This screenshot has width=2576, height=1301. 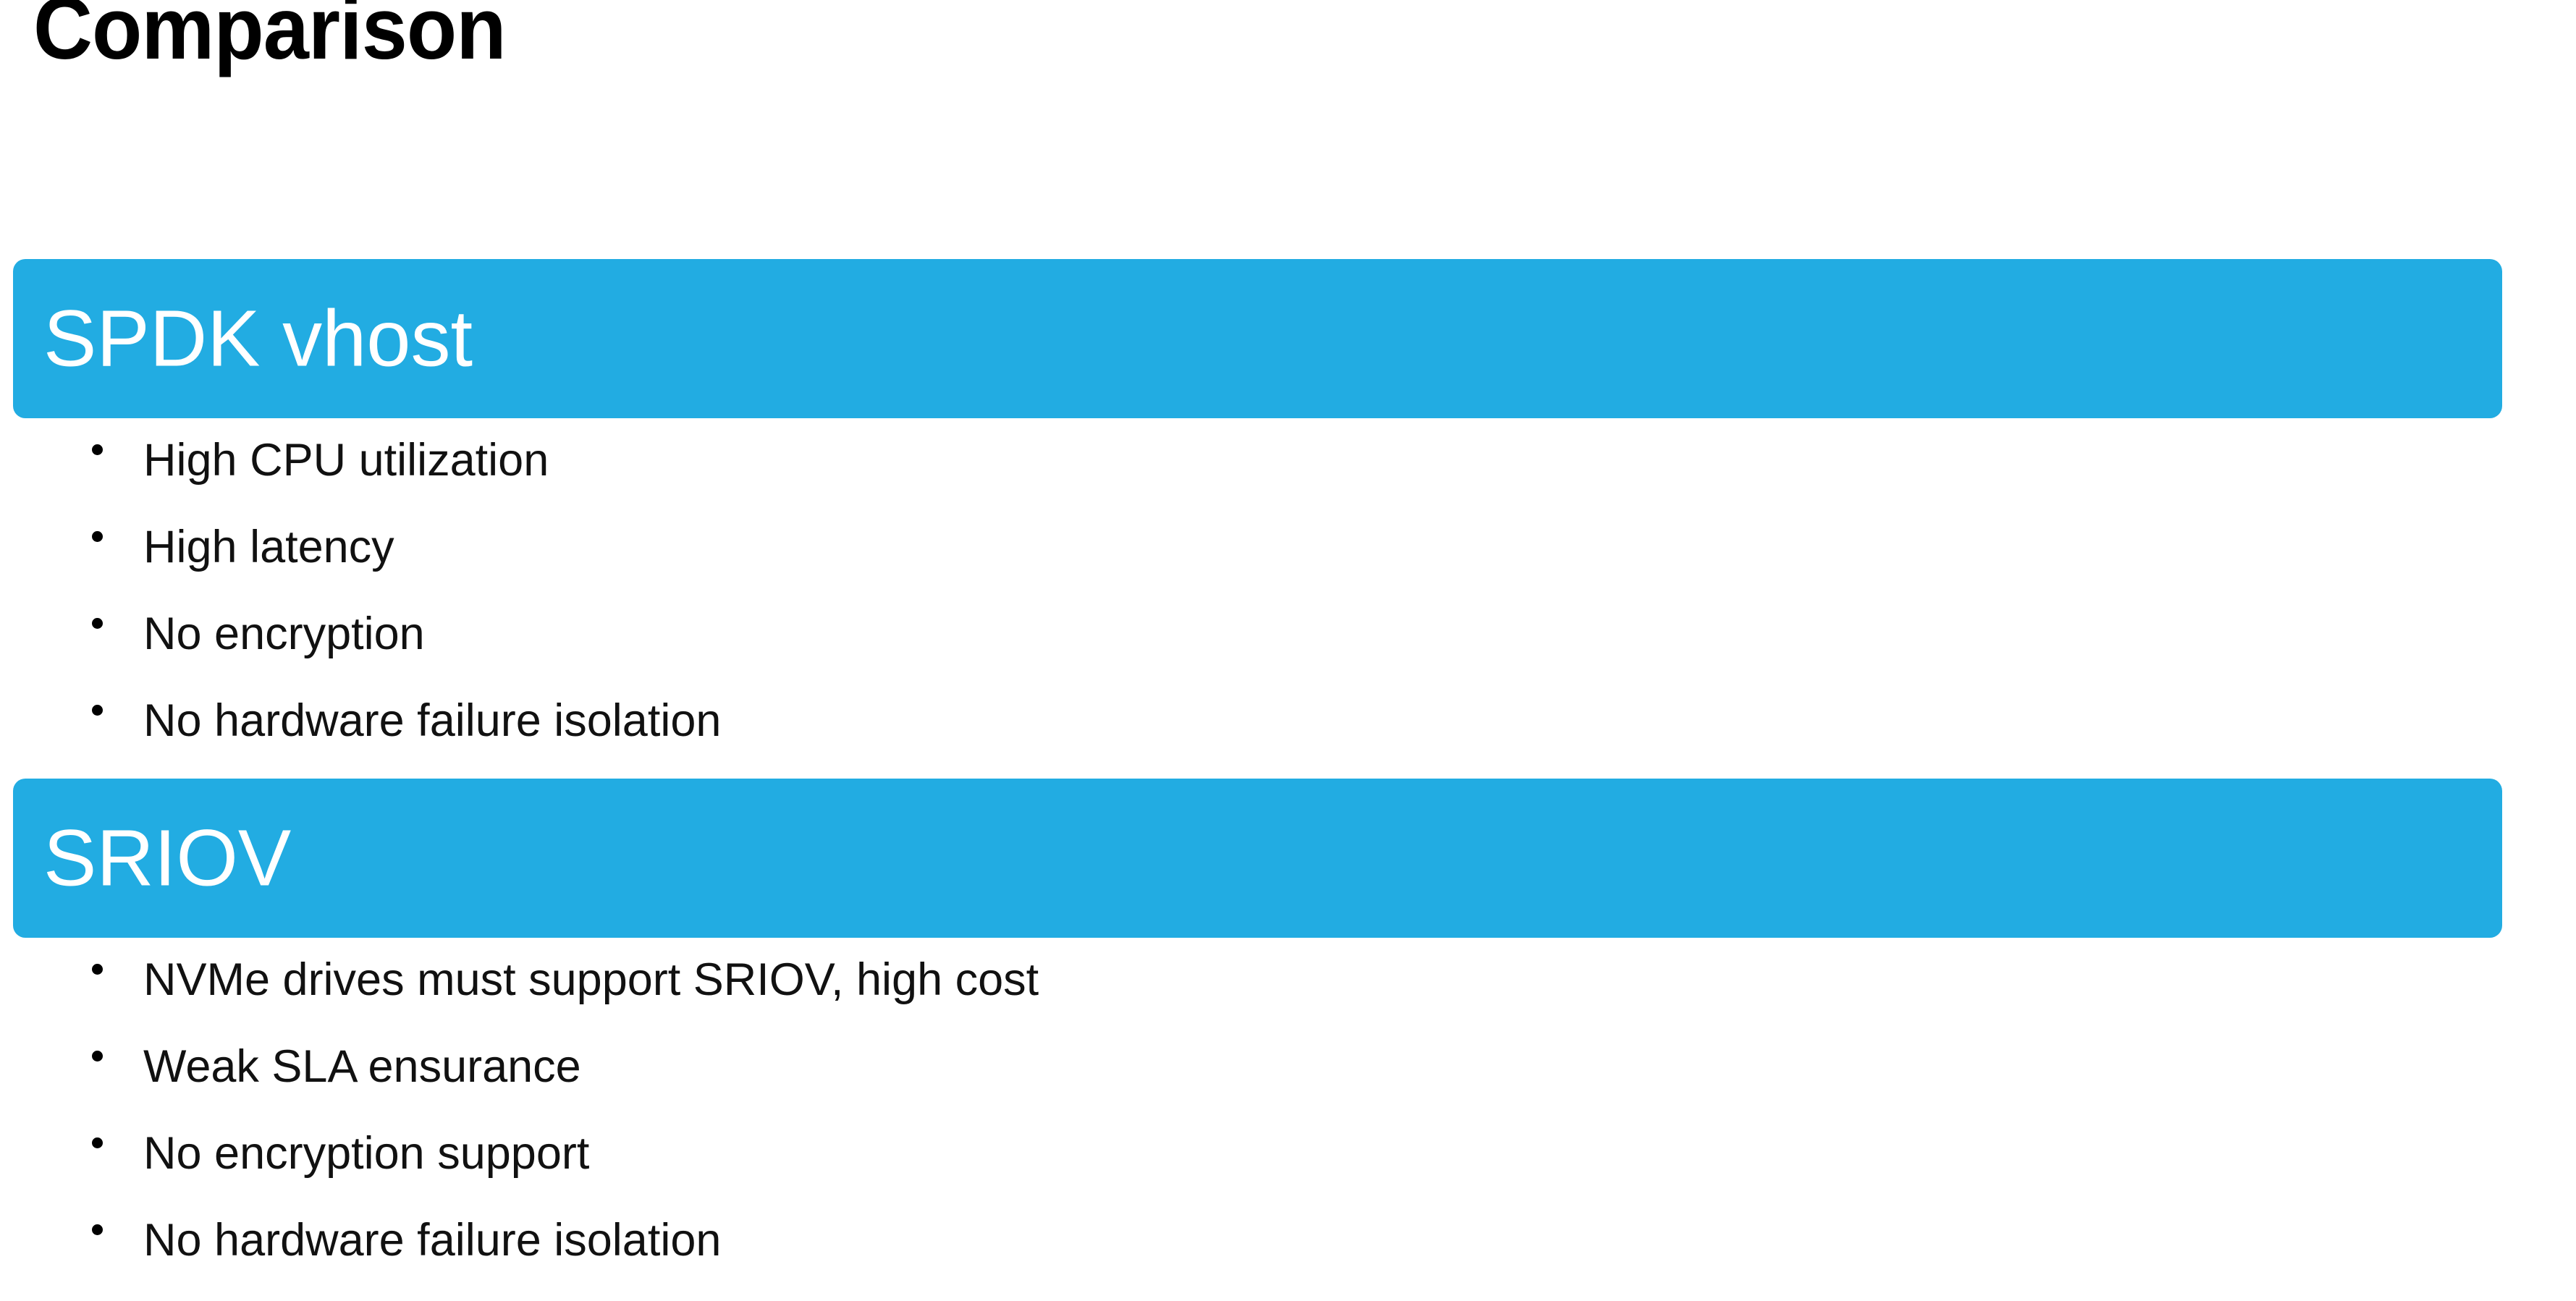 I want to click on list-item: High latency, so click(x=1288, y=548).